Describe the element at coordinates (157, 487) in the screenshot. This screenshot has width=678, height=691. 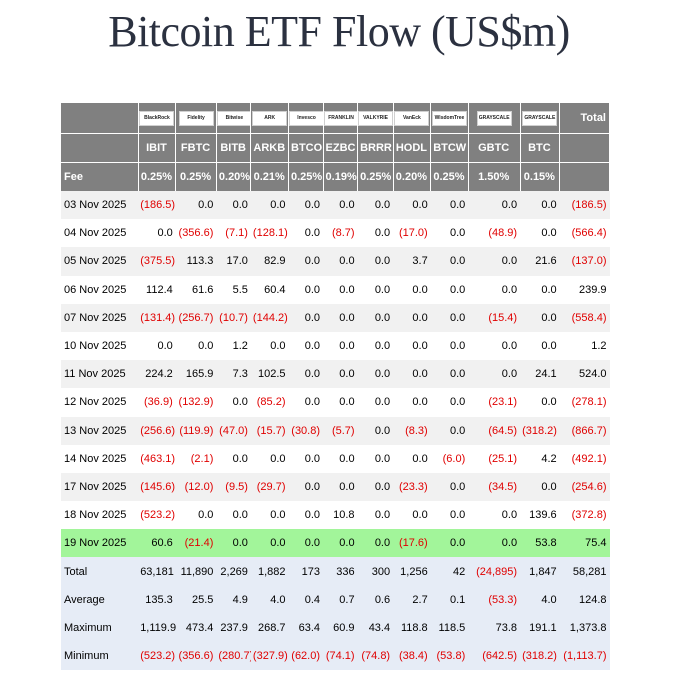
I see `flow-cell: (145.6)` at that location.